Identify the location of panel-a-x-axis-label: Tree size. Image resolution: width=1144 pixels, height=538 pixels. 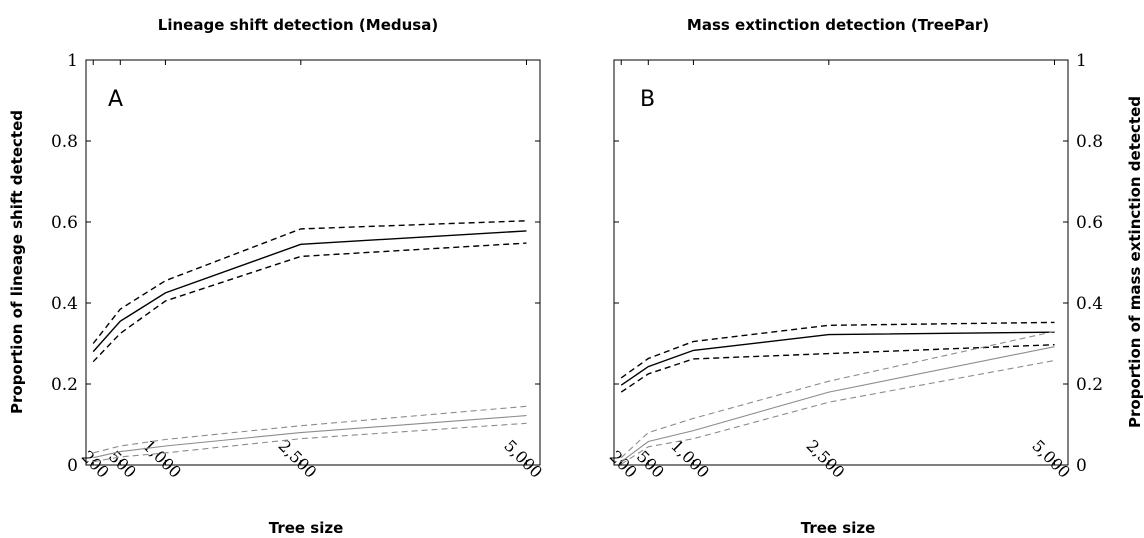
(306, 528).